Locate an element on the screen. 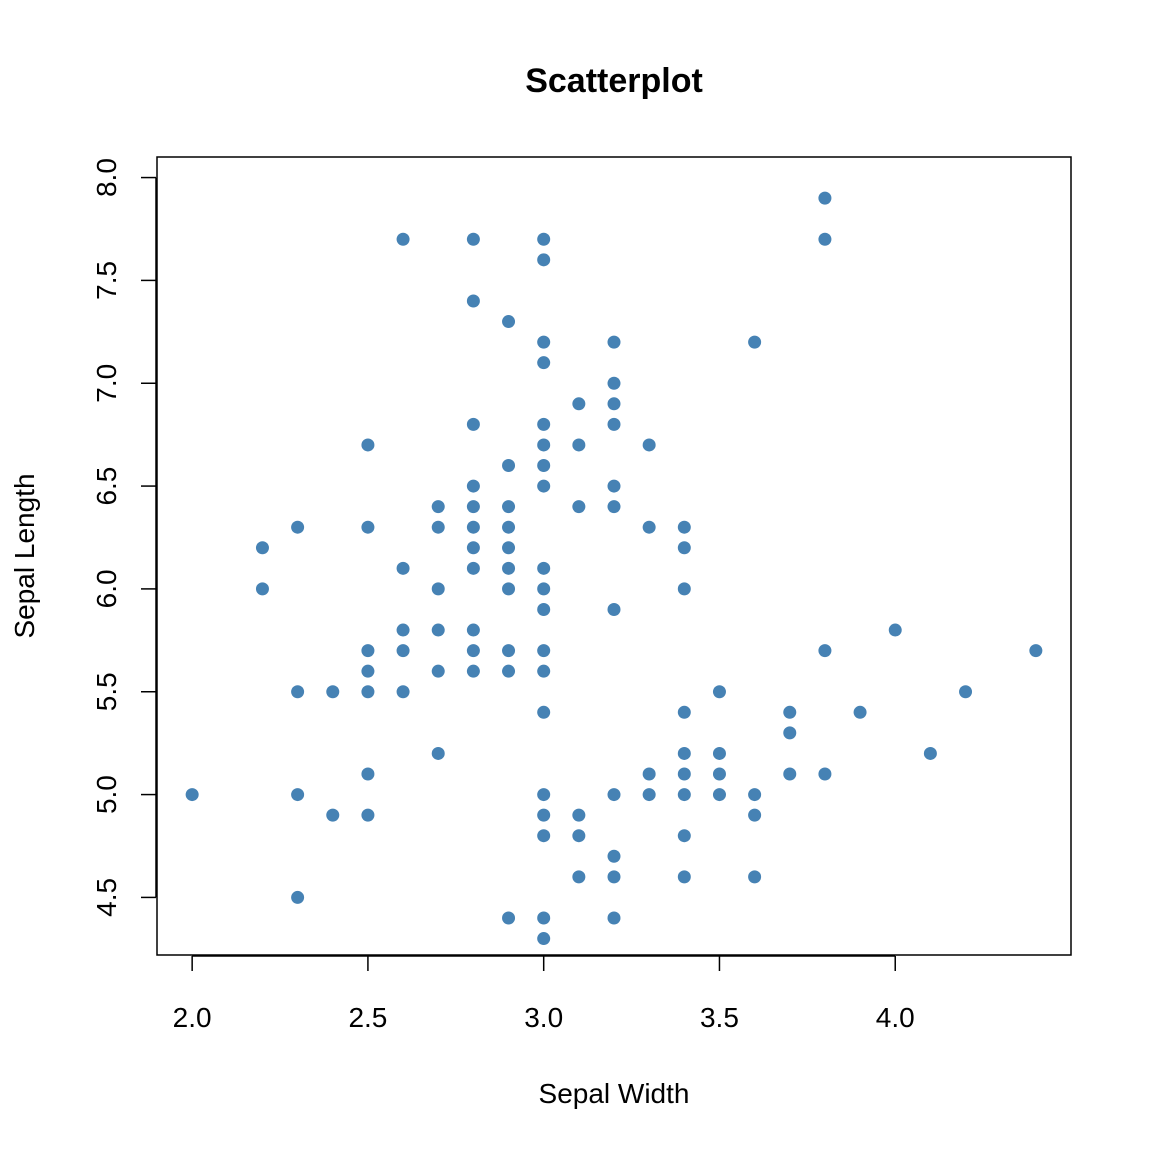 The width and height of the screenshot is (1152, 1152). y-tick-label: 5.5 is located at coordinates (106, 691).